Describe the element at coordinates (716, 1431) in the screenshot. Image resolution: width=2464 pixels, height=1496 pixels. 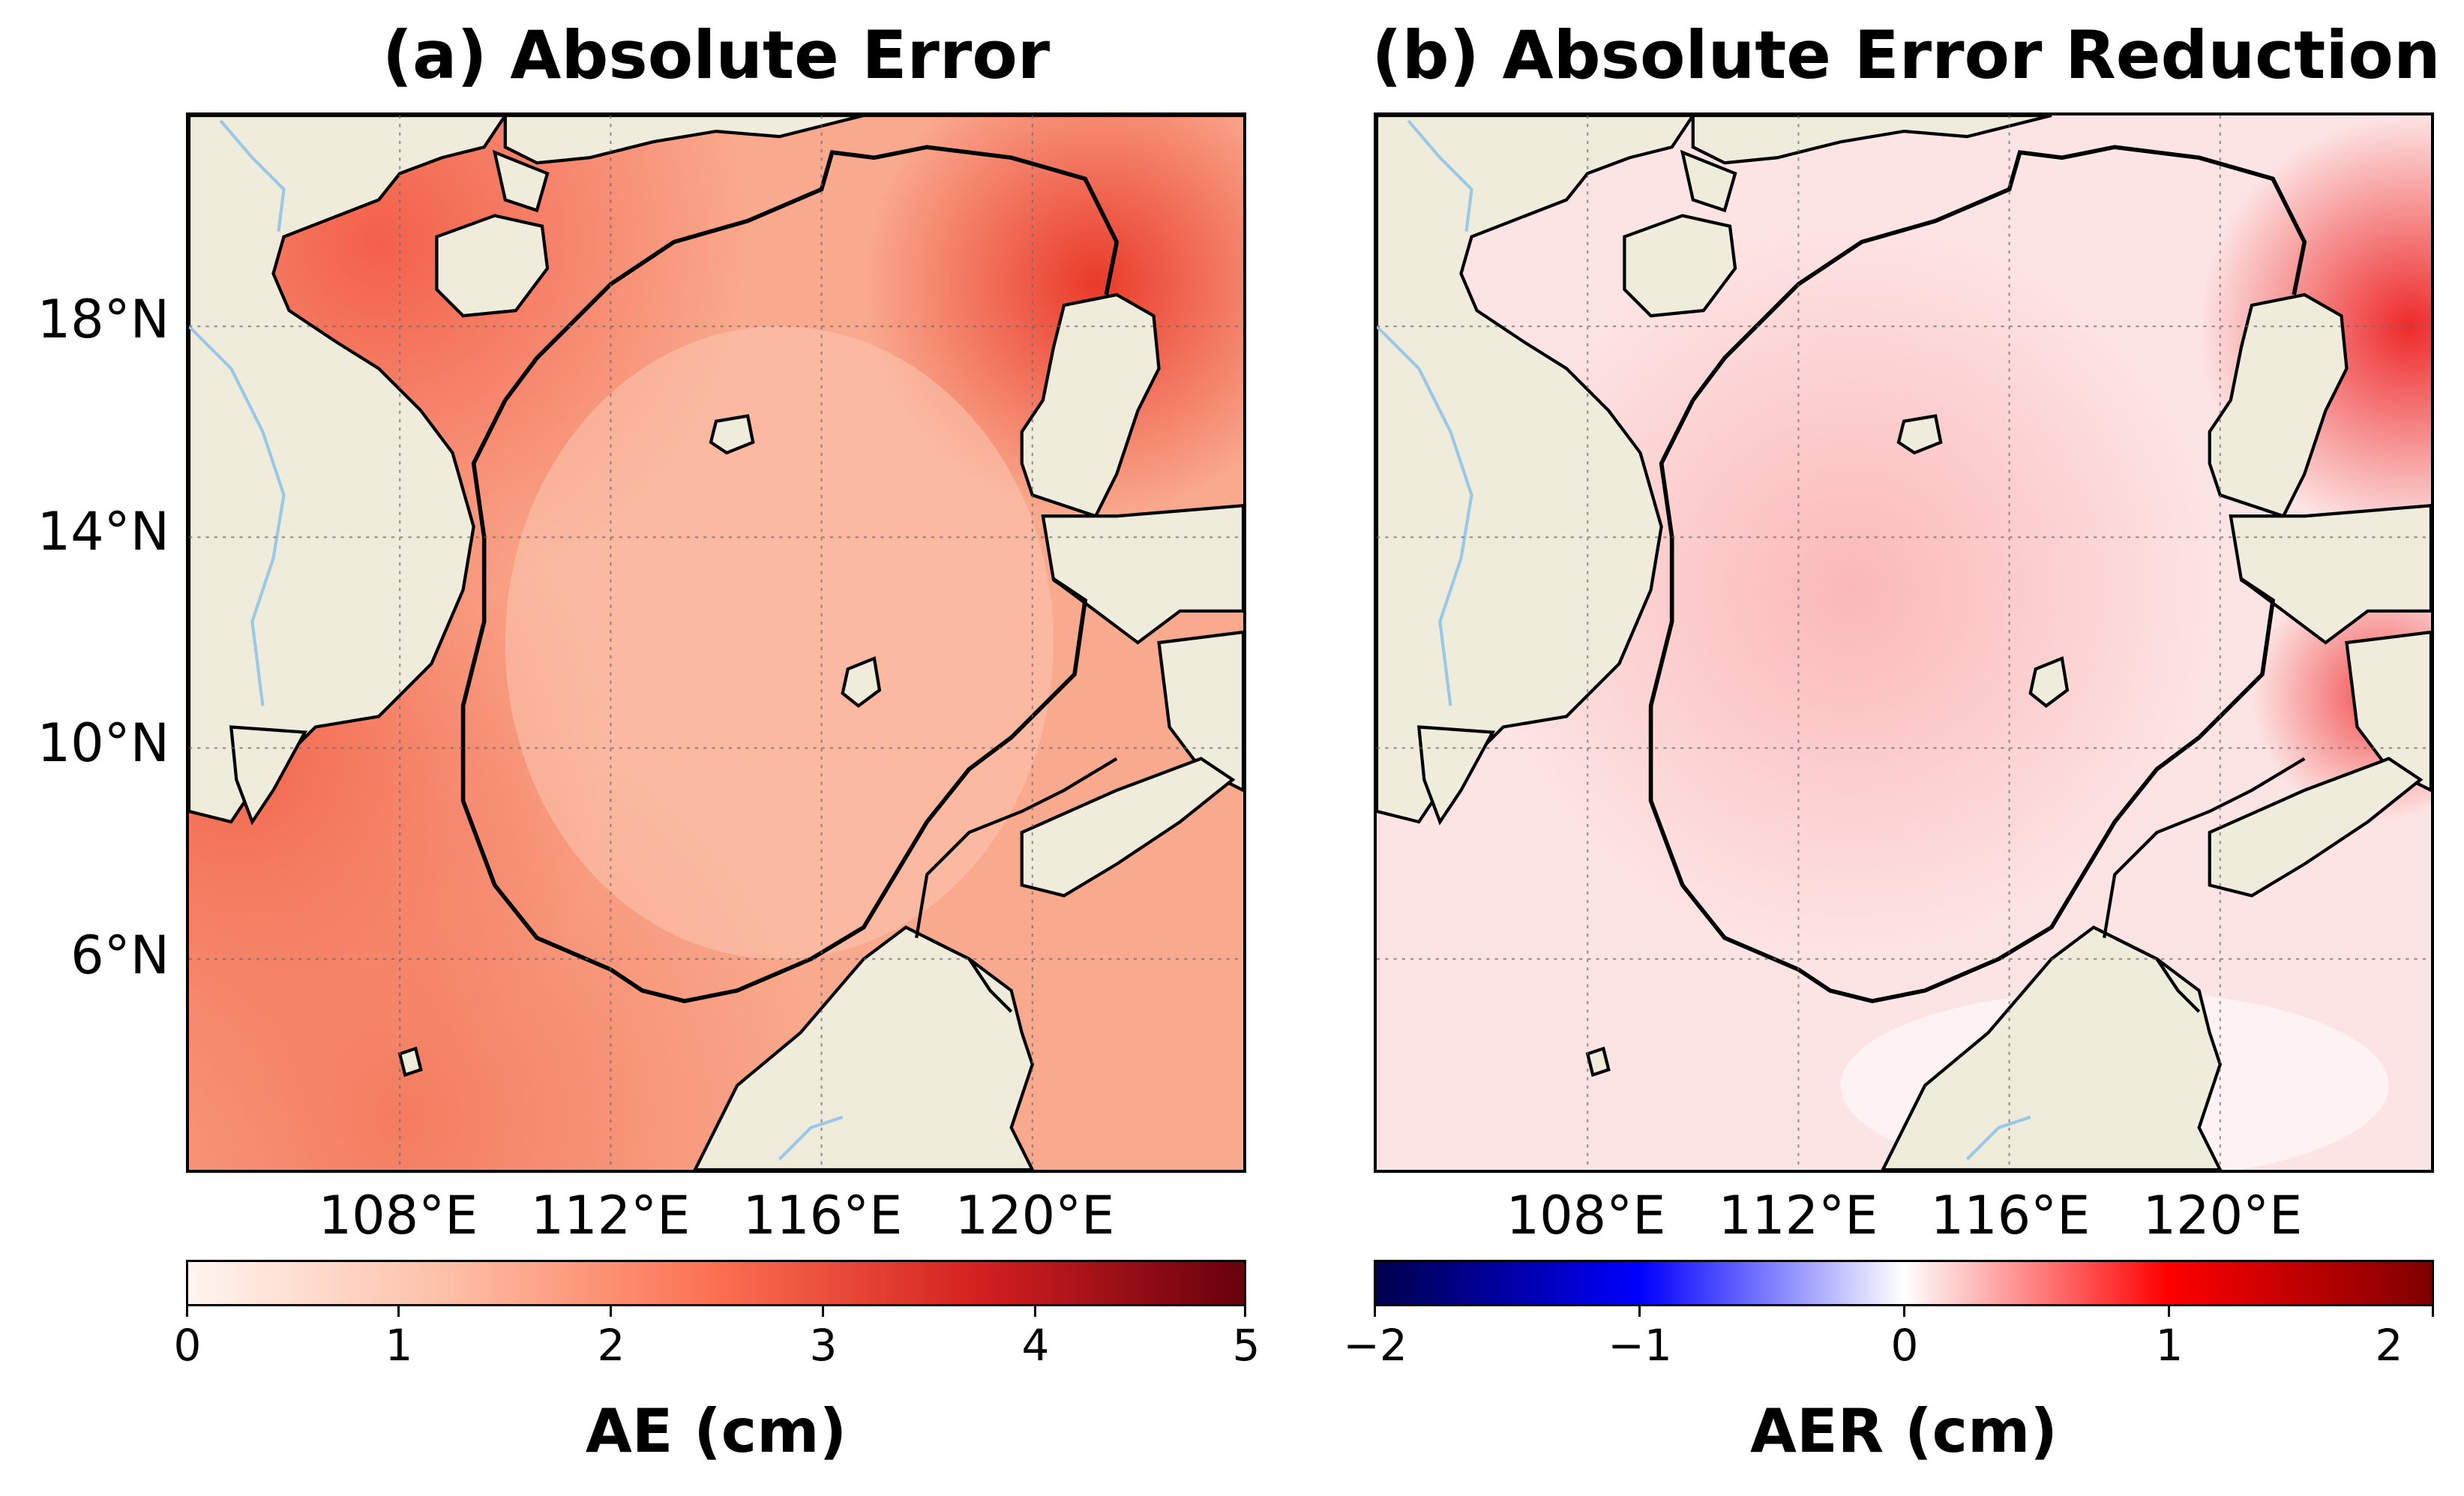
I see `colorbar-a-label: AE (cm)` at that location.